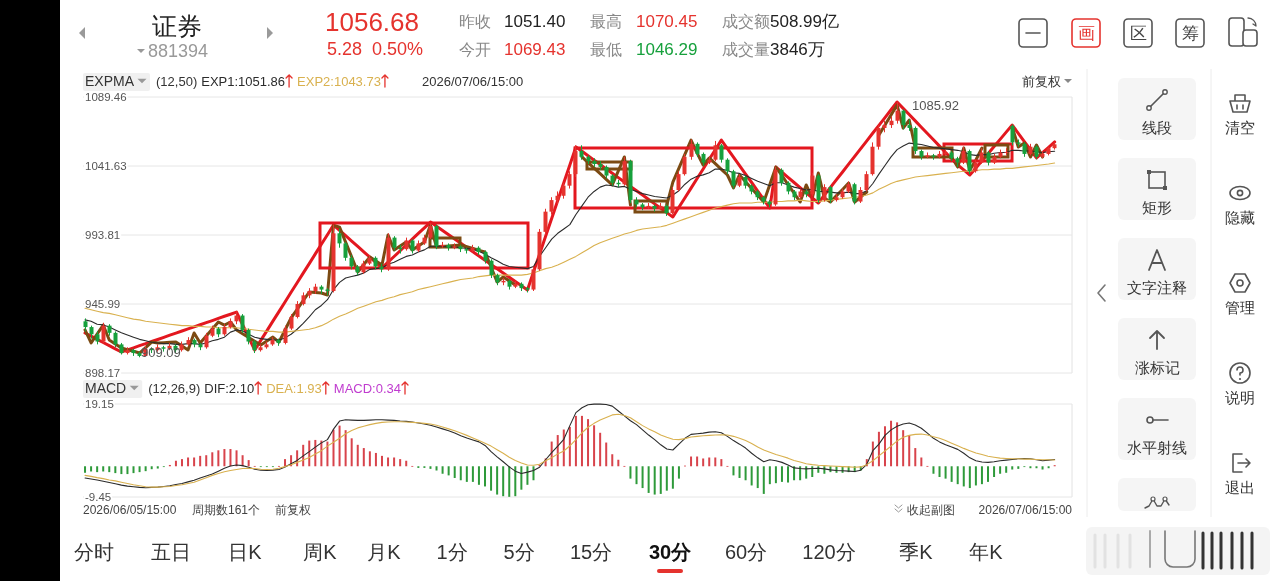 This screenshot has height=581, width=1278. I want to click on text: 收起副图, so click(931, 510).